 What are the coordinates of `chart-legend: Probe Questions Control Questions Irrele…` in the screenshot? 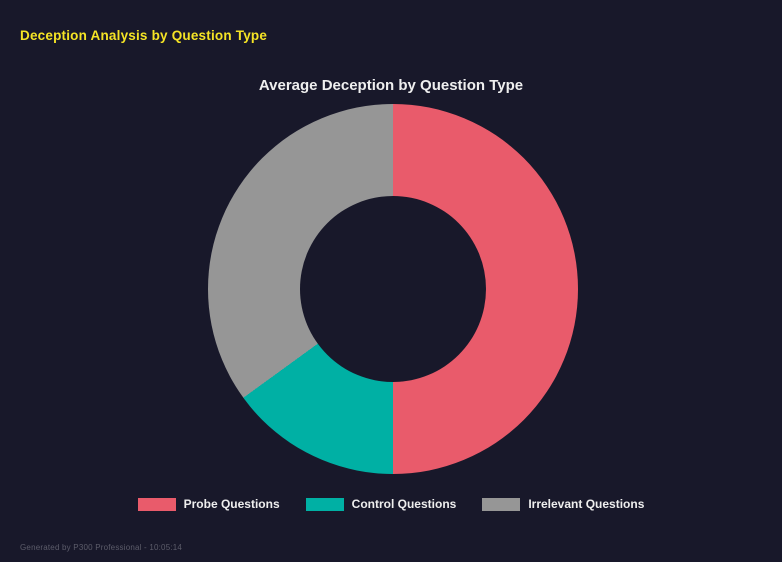 It's located at (391, 504).